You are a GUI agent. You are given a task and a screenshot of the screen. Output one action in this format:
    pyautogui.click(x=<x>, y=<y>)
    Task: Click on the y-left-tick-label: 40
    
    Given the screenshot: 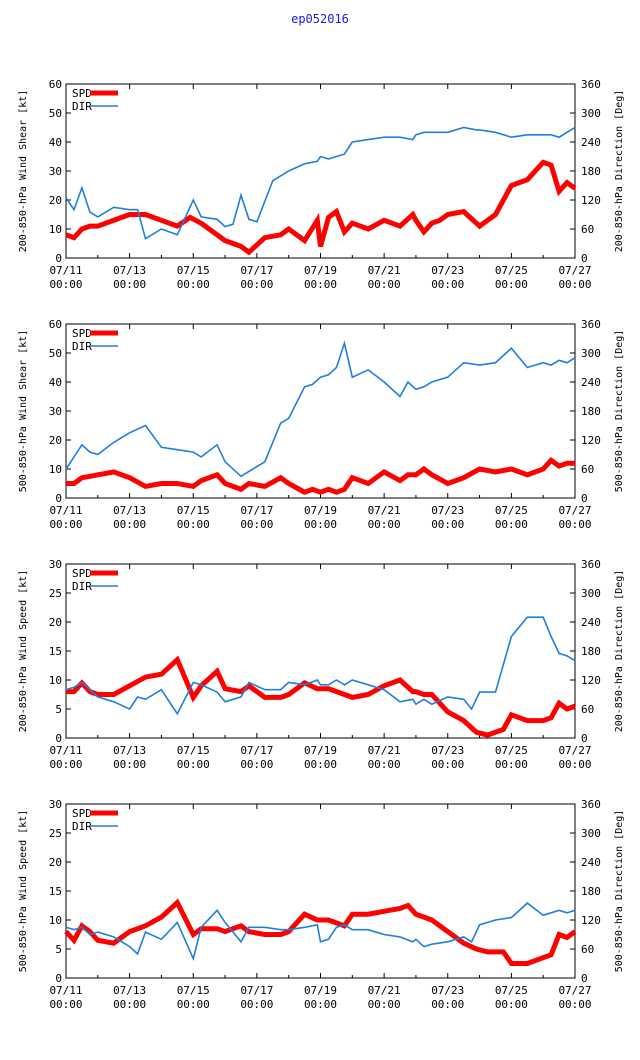 What is the action you would take?
    pyautogui.click(x=55, y=142)
    